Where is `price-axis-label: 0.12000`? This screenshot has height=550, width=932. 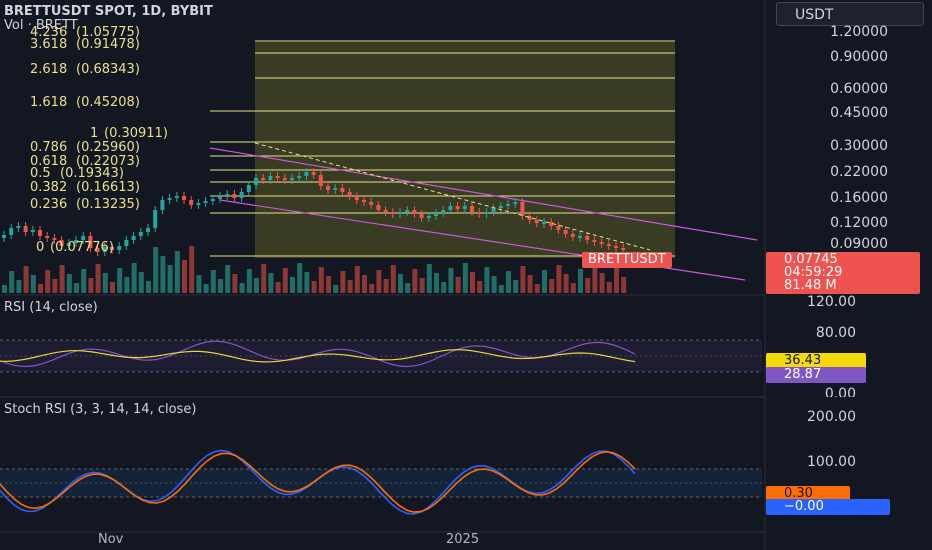
price-axis-label: 0.12000 is located at coordinates (859, 223).